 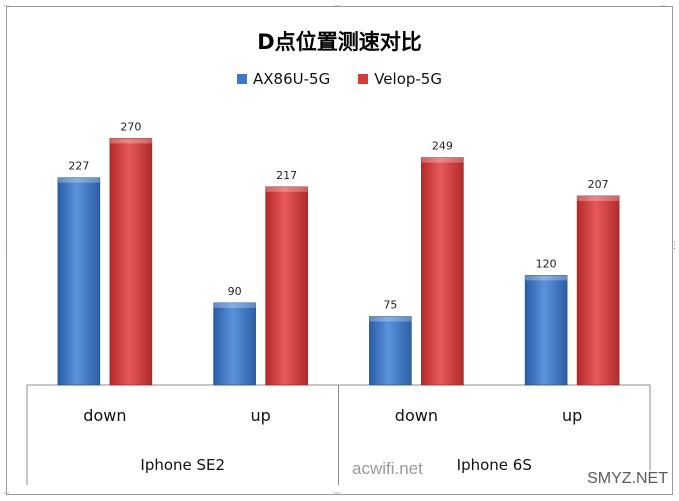 What do you see at coordinates (337, 7) in the screenshot?
I see `resize-handle-top: ····` at bounding box center [337, 7].